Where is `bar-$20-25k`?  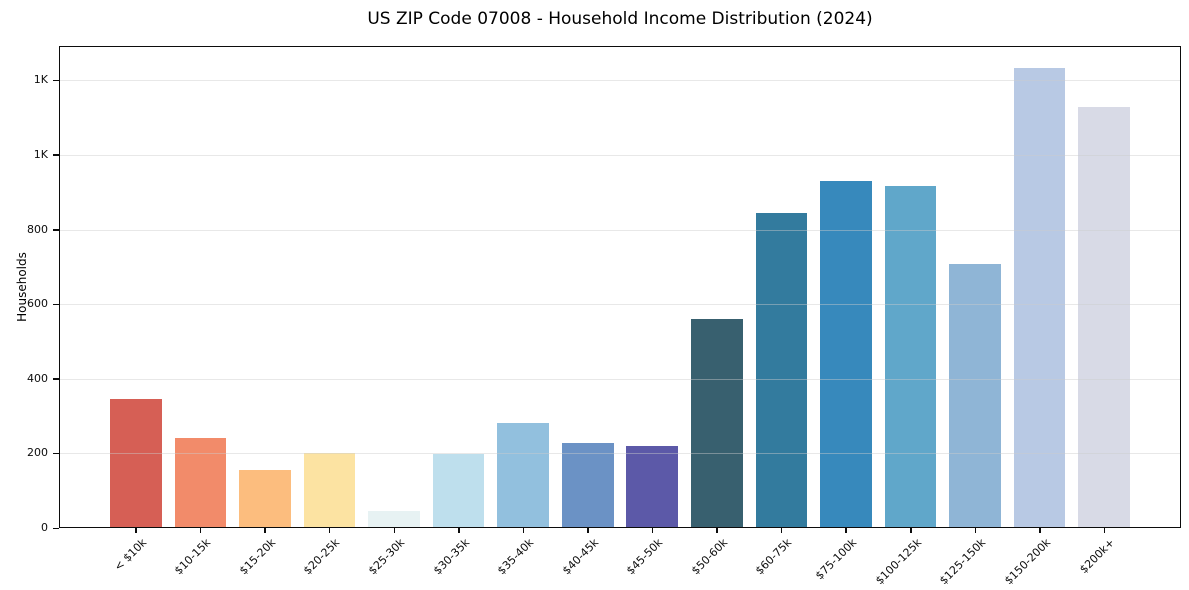
bar-$20-25k is located at coordinates (329, 490).